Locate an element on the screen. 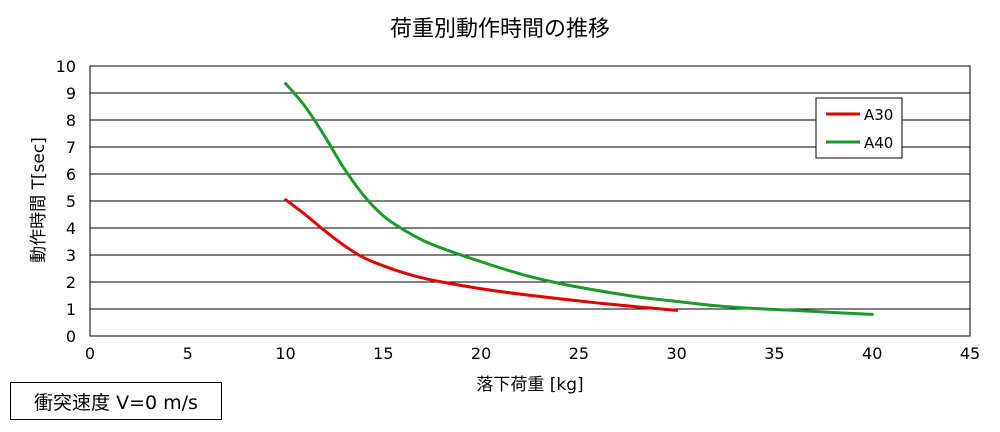 This screenshot has width=1000, height=432. y-tick-label: 6 is located at coordinates (71, 174).